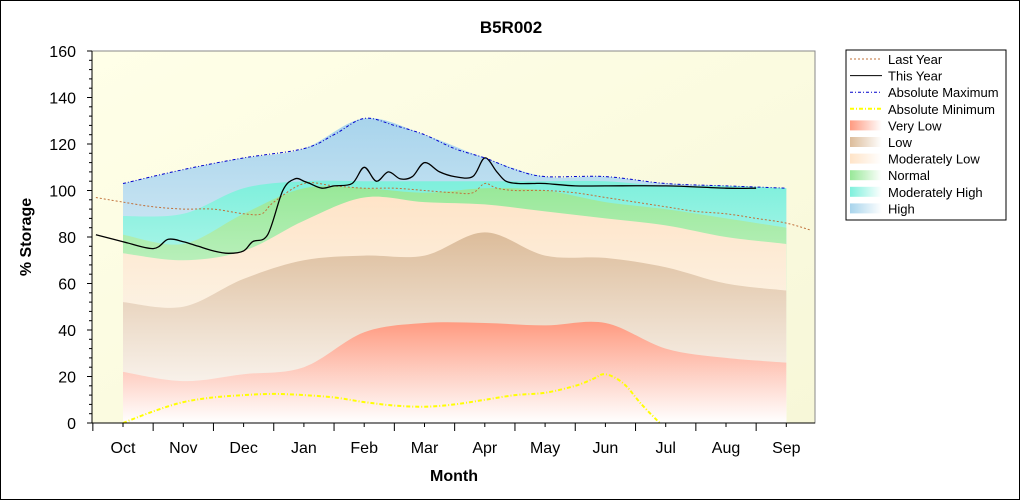 This screenshot has width=1020, height=504. I want to click on y-tick-label: 160, so click(62, 52).